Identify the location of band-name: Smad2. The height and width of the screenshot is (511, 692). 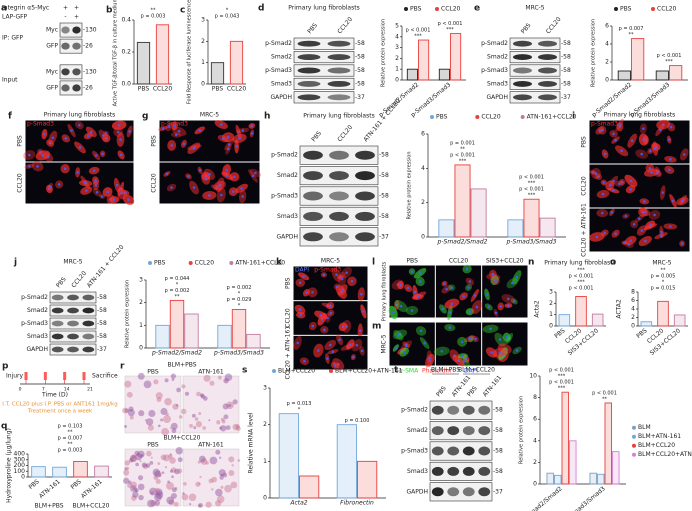
(37, 310).